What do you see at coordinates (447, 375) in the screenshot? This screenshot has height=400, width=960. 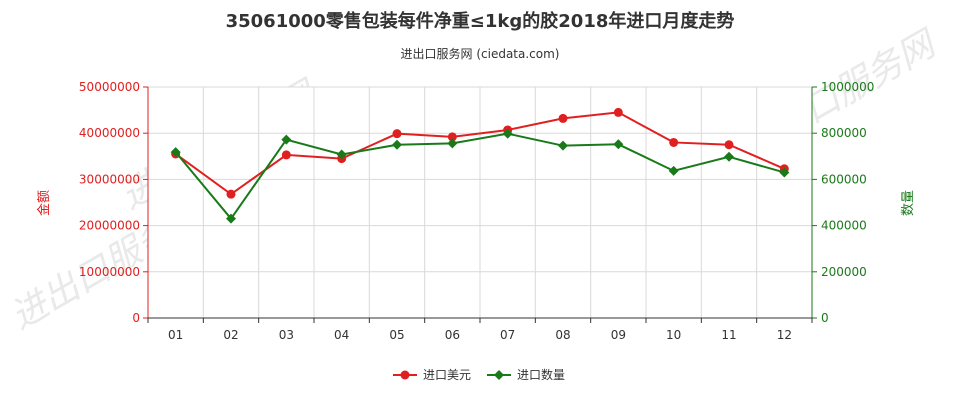 I see `legend-label: 进口美元` at bounding box center [447, 375].